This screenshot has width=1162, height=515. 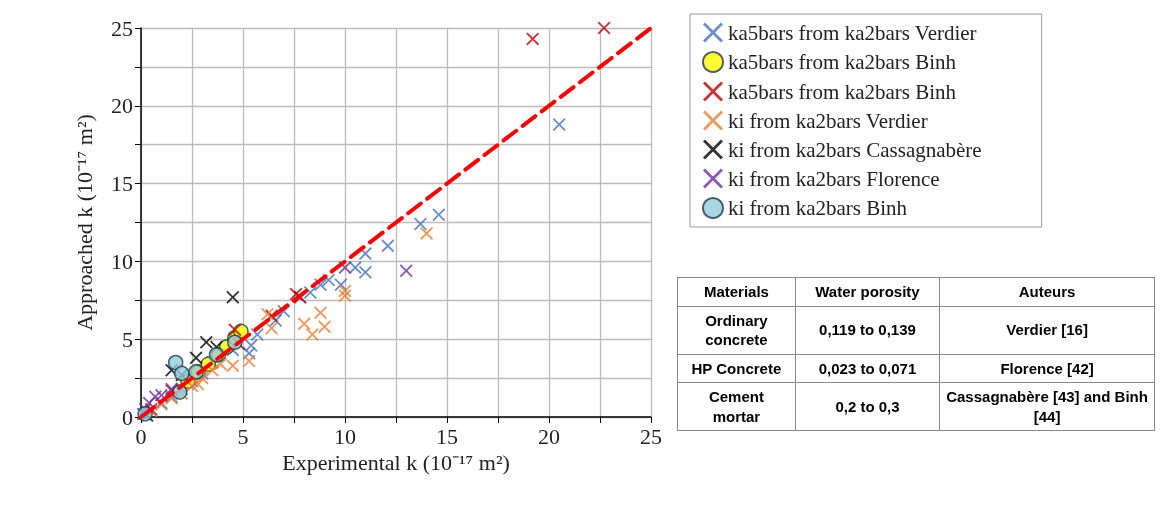 I want to click on text: HP Concrete, so click(x=736, y=368).